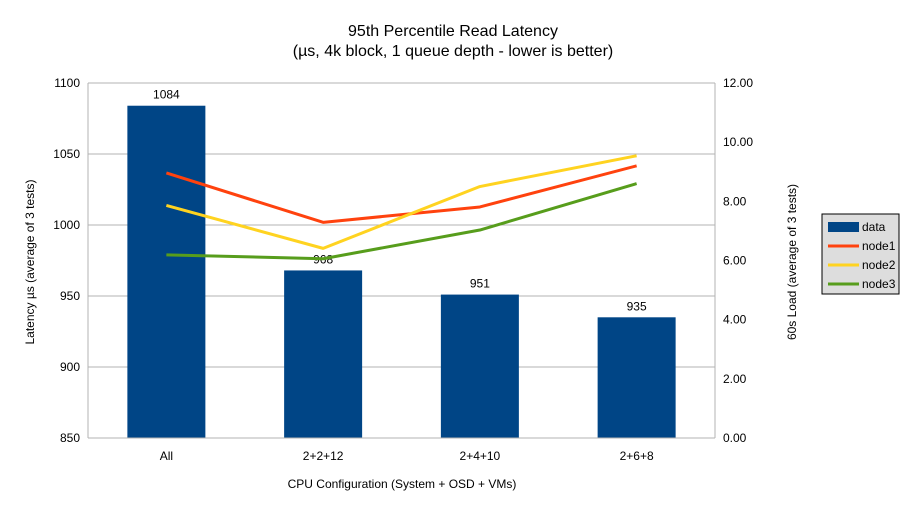 The width and height of the screenshot is (907, 515). What do you see at coordinates (637, 306) in the screenshot?
I see `bar-data-label: 935` at bounding box center [637, 306].